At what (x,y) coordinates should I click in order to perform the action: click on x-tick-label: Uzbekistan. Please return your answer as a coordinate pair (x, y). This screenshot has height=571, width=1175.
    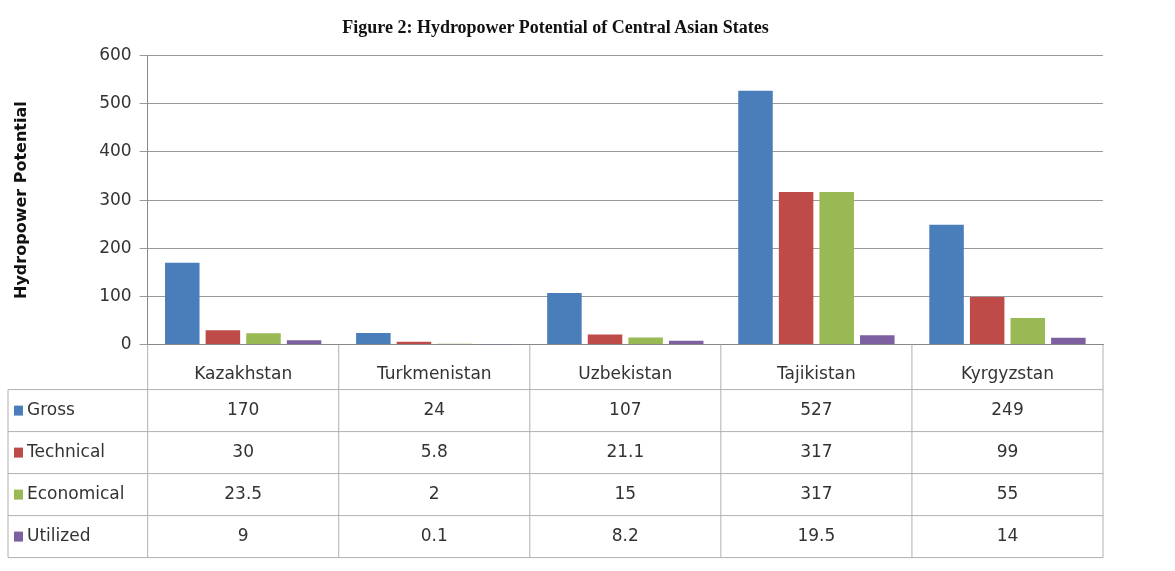
    Looking at the image, I should click on (625, 373).